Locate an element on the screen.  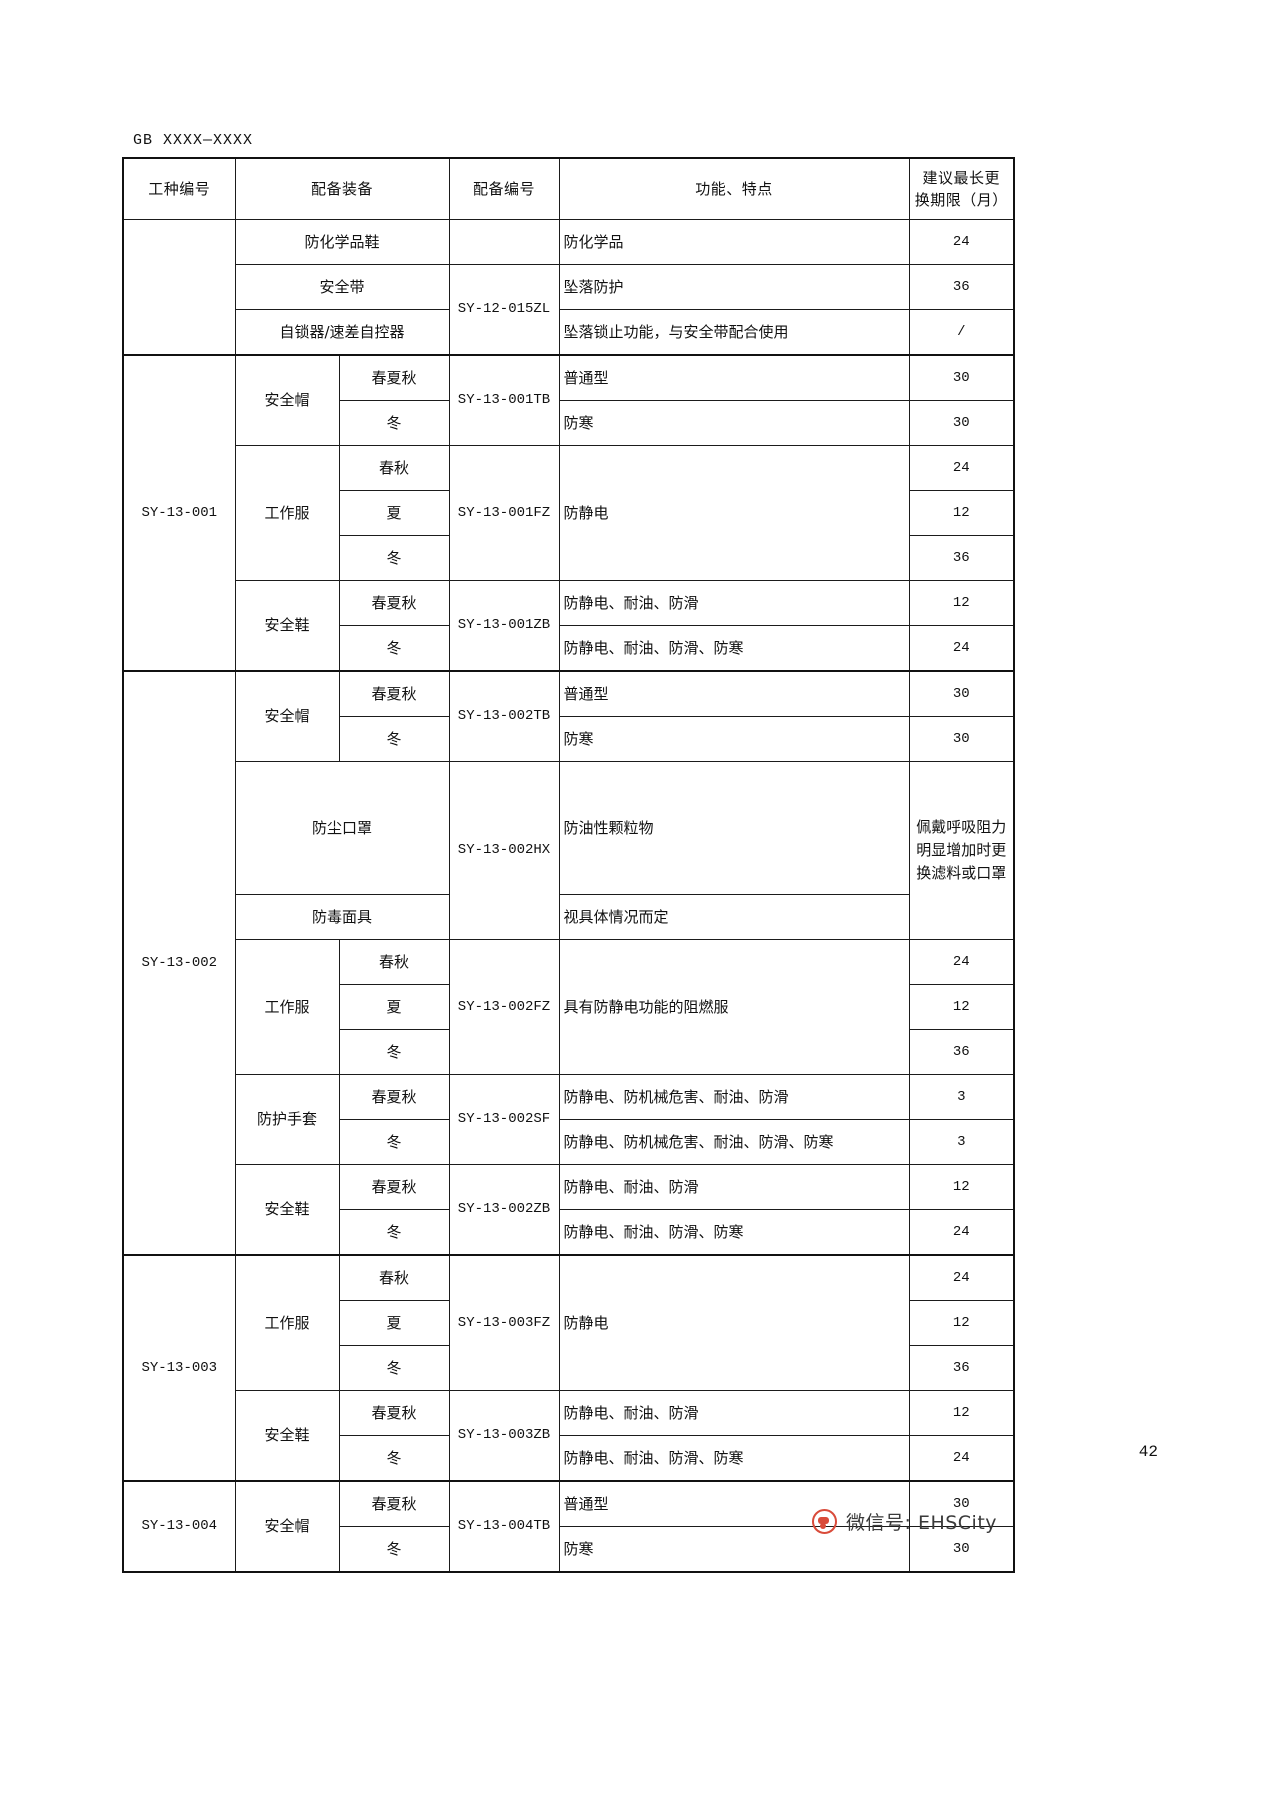
cell-function: 防静电、耐油、防滑 is located at coordinates (734, 1413).